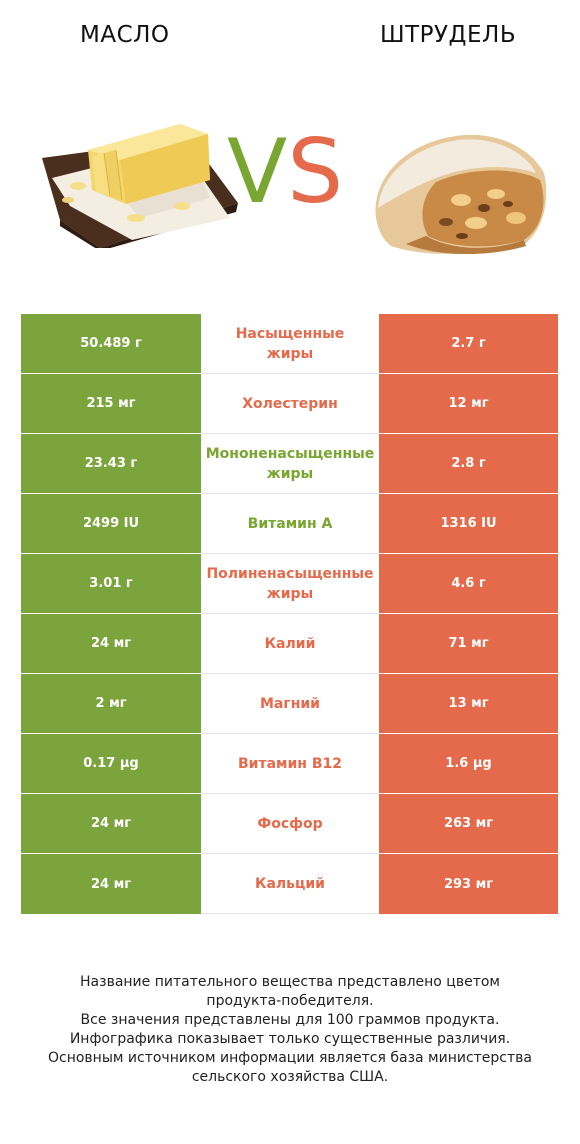 Image resolution: width=580 pixels, height=1144 pixels. What do you see at coordinates (140, 179) in the screenshot?
I see `butter-image` at bounding box center [140, 179].